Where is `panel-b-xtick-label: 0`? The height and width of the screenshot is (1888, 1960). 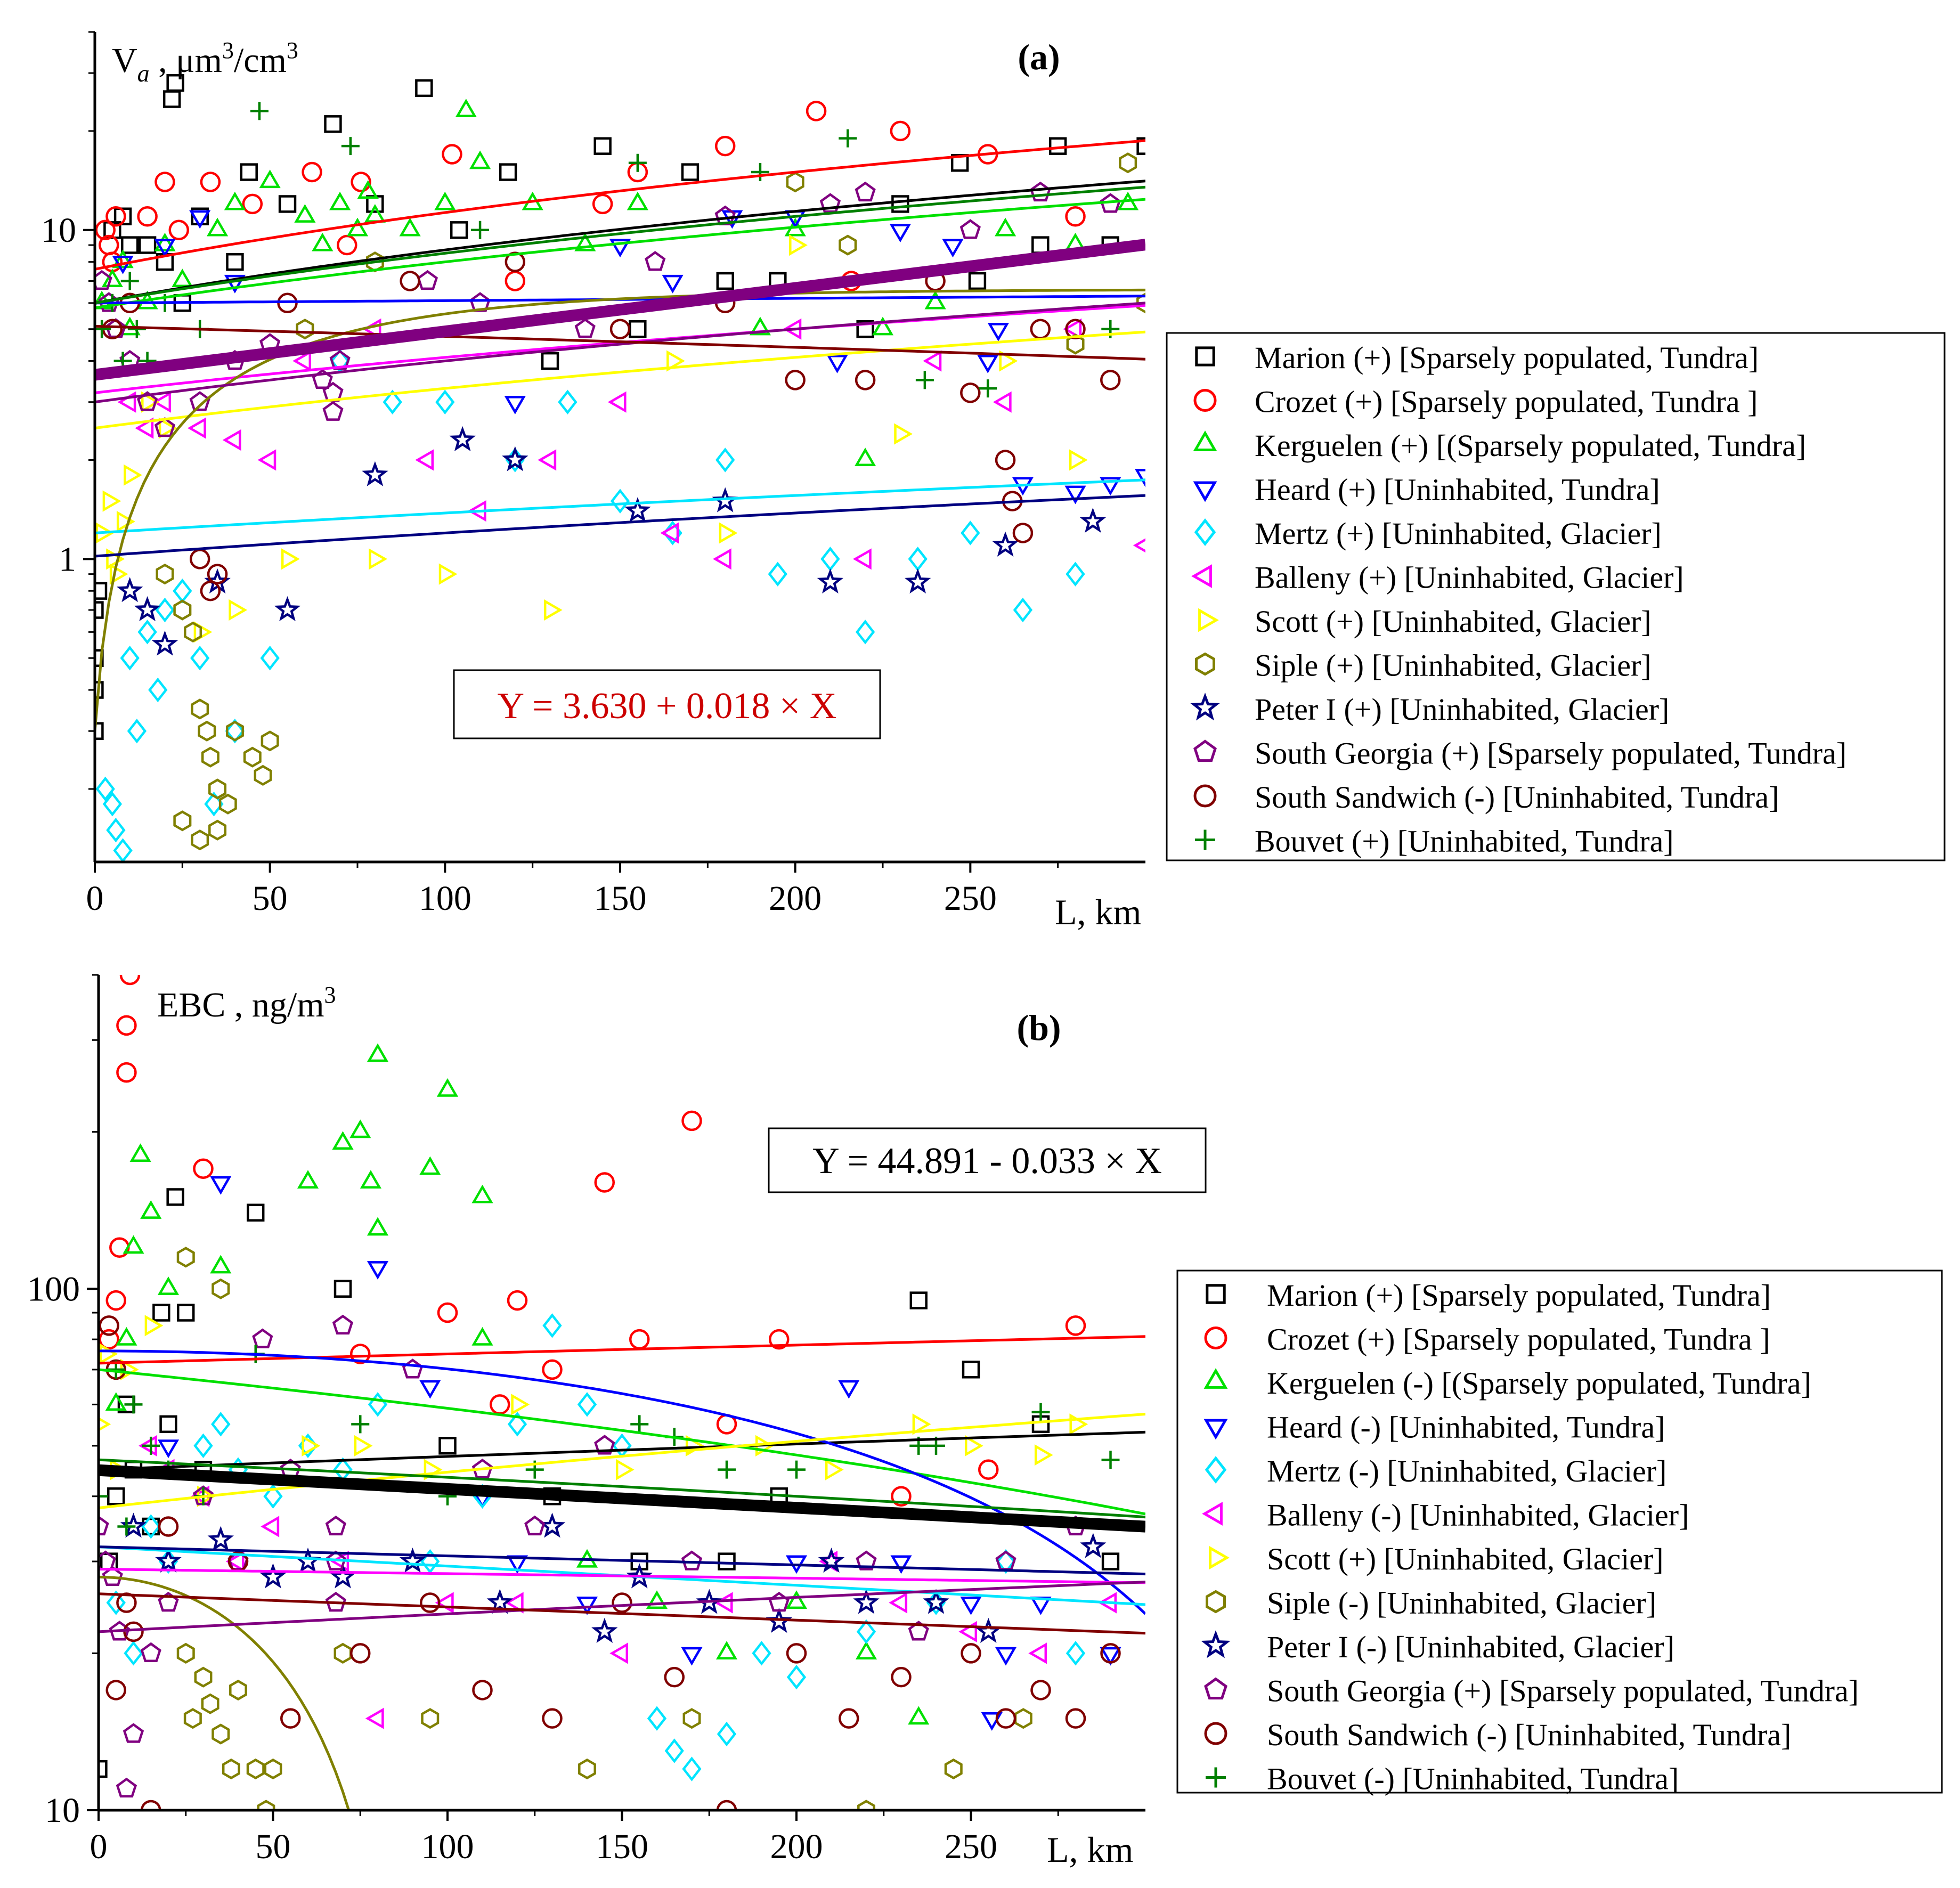 panel-b-xtick-label: 0 is located at coordinates (99, 1846).